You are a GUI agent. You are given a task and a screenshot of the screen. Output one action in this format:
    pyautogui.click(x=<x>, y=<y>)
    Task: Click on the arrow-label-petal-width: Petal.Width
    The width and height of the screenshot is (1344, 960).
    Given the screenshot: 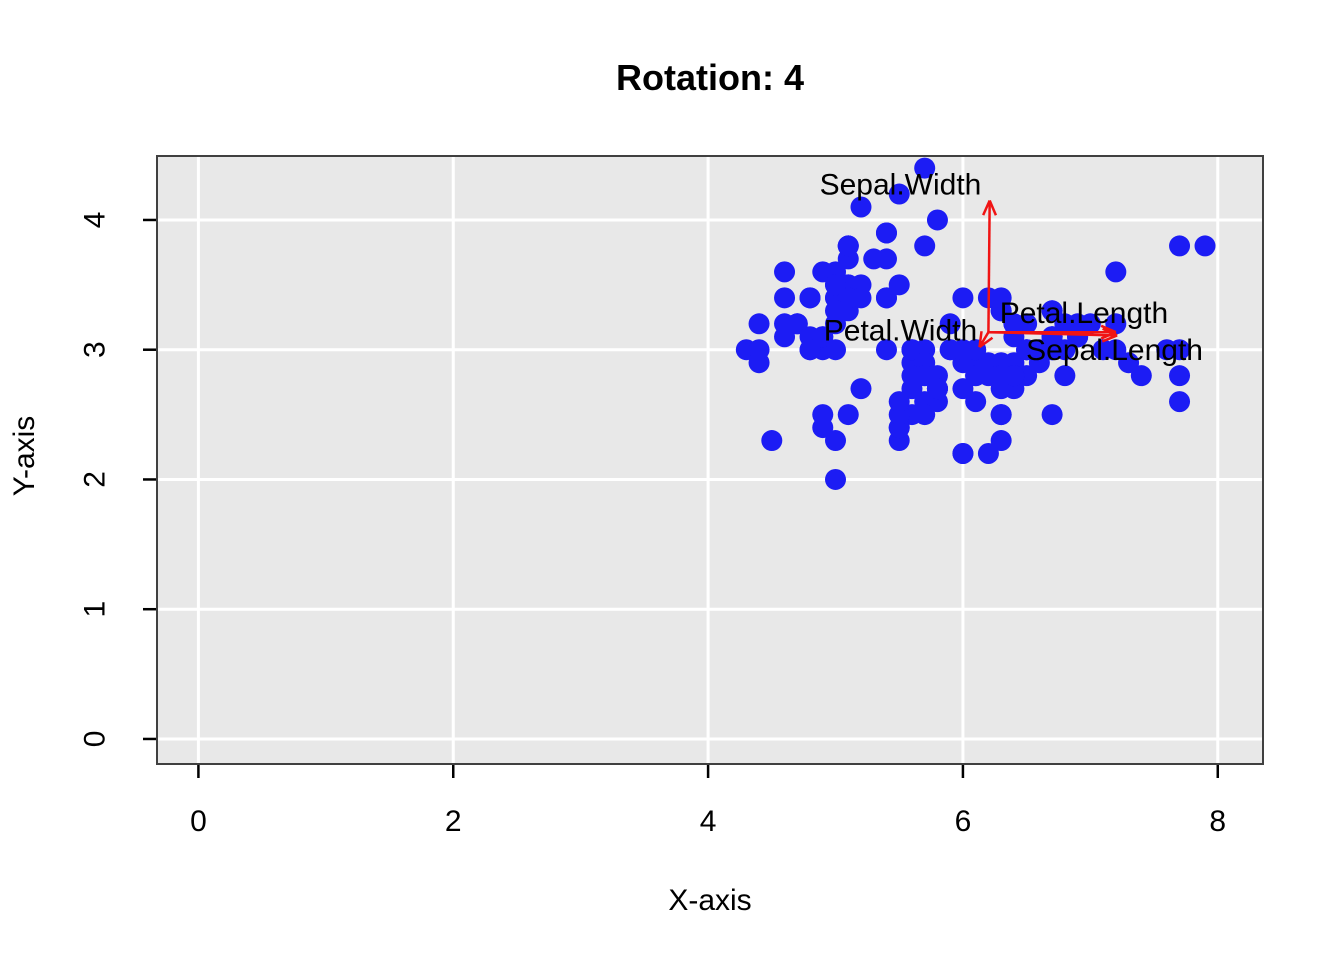 What is the action you would take?
    pyautogui.click(x=900, y=330)
    